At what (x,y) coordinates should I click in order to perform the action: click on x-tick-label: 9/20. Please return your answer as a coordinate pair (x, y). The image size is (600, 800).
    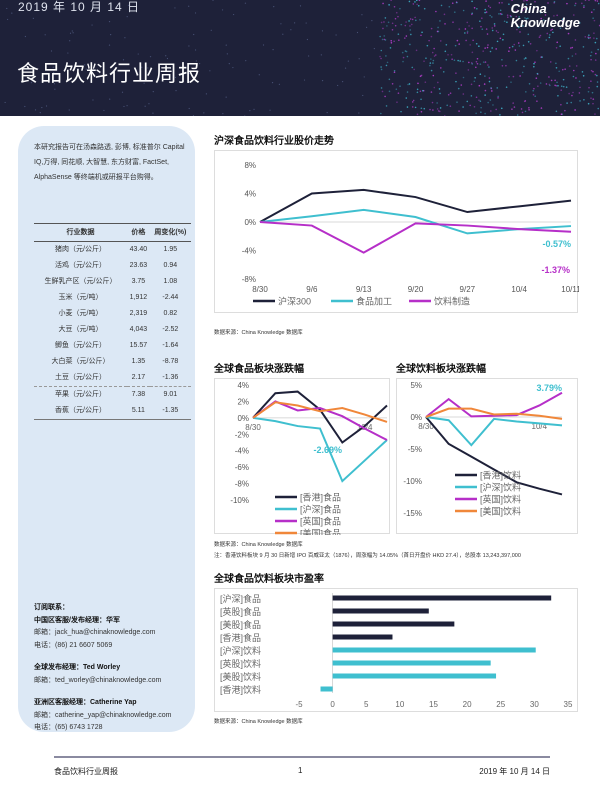
    Looking at the image, I should click on (416, 289).